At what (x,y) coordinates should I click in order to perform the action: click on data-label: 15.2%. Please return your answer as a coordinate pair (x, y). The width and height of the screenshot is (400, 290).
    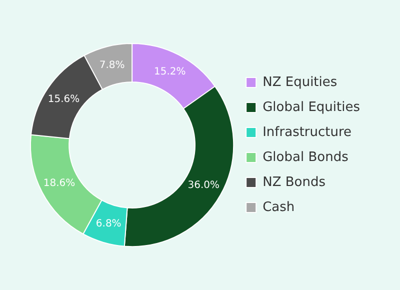
    Looking at the image, I should click on (170, 72).